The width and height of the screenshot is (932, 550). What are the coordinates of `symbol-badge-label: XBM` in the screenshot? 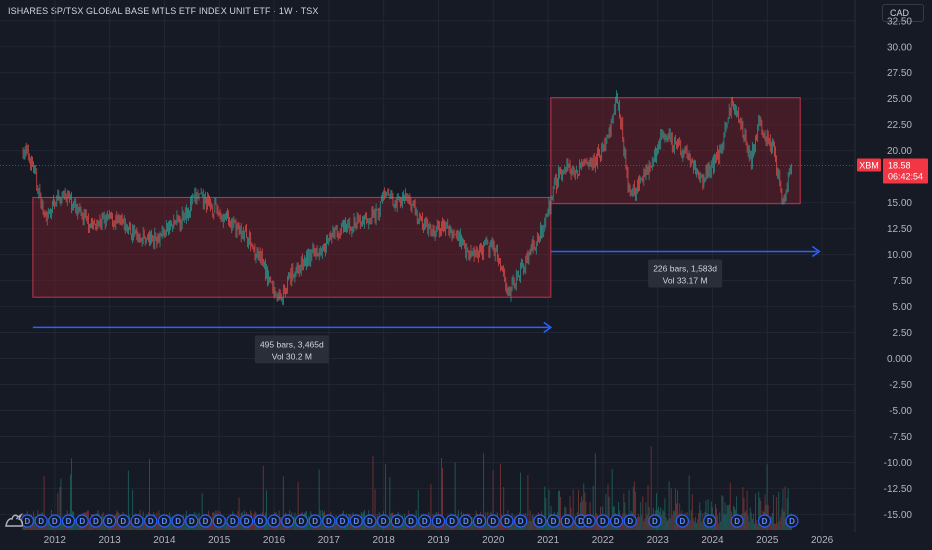 It's located at (869, 165).